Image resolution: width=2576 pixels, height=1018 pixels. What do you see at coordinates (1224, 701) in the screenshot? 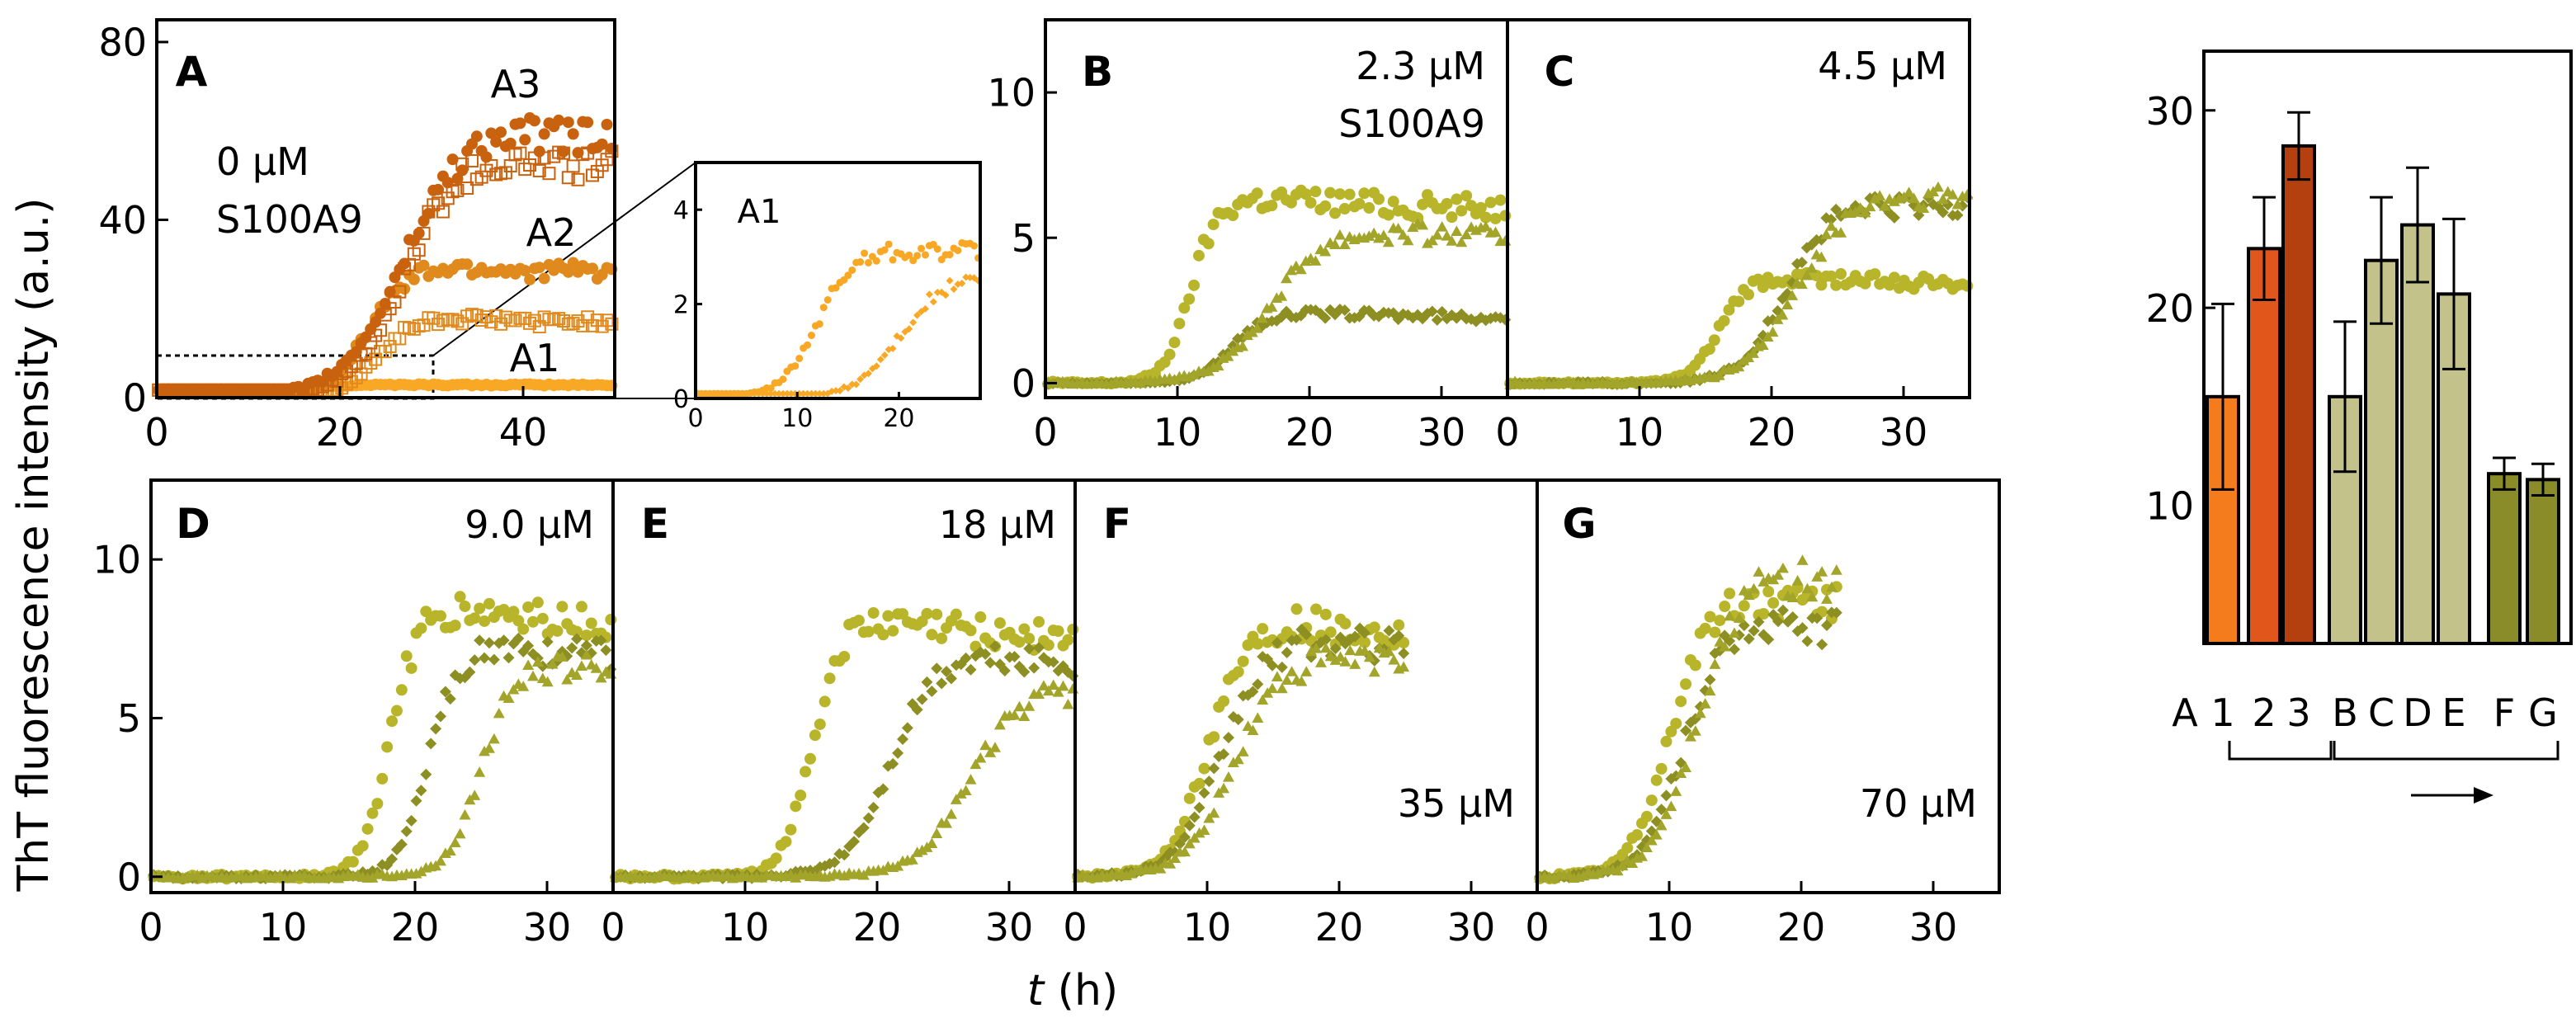
I see `data-point-F1` at bounding box center [1224, 701].